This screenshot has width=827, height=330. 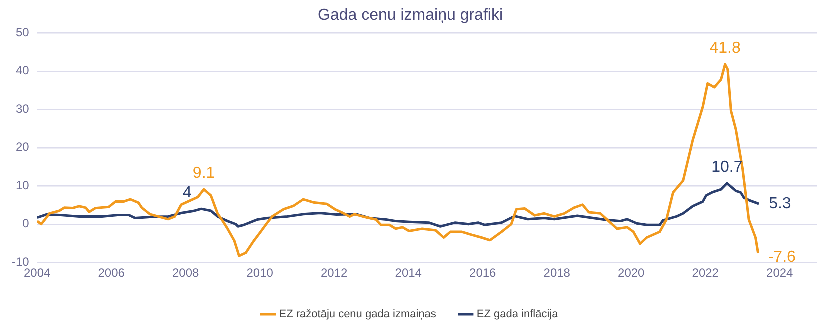 What do you see at coordinates (26, 223) in the screenshot?
I see `y-tick-label: 0` at bounding box center [26, 223].